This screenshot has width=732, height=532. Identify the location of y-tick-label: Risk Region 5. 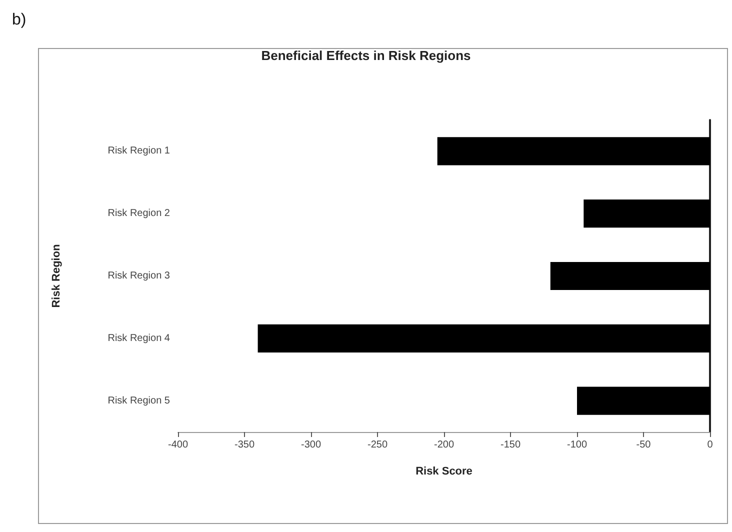
(139, 400).